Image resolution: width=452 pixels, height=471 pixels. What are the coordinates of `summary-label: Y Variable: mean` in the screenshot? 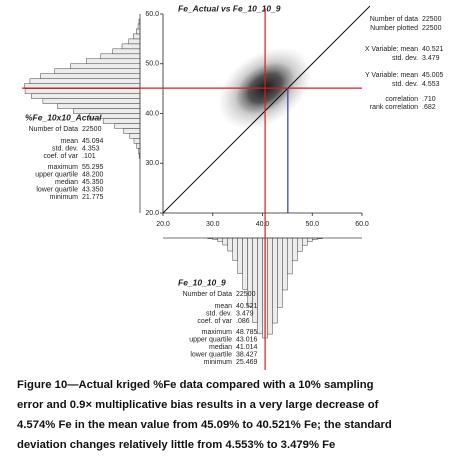 It's located at (391, 75).